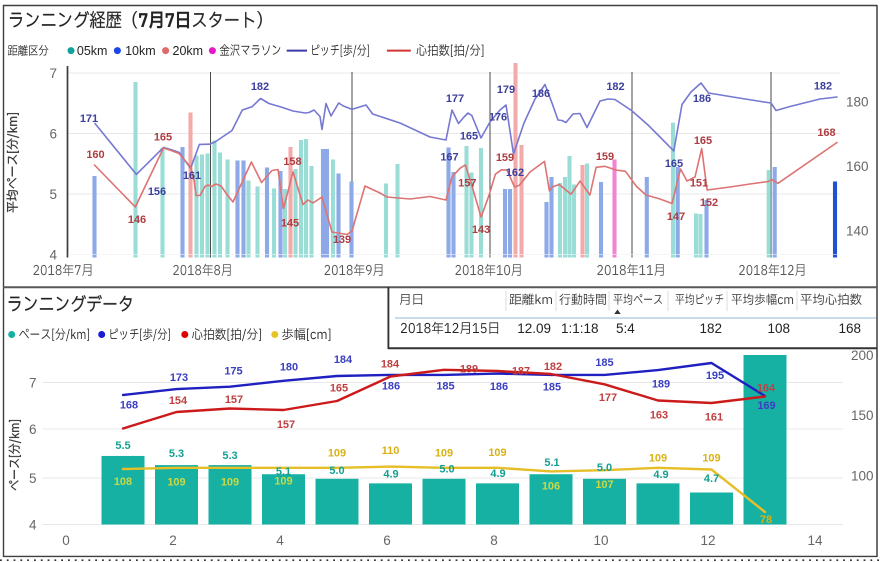 The width and height of the screenshot is (880, 562). What do you see at coordinates (289, 368) in the screenshot?
I see `svg-text: 180` at bounding box center [289, 368].